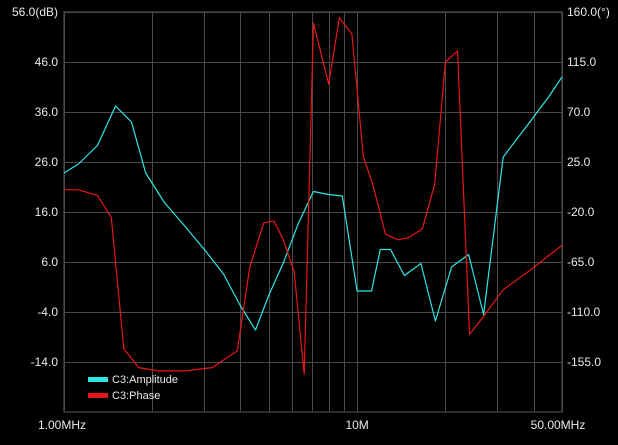  I want to click on left-tick-label: 36.0, so click(47, 112).